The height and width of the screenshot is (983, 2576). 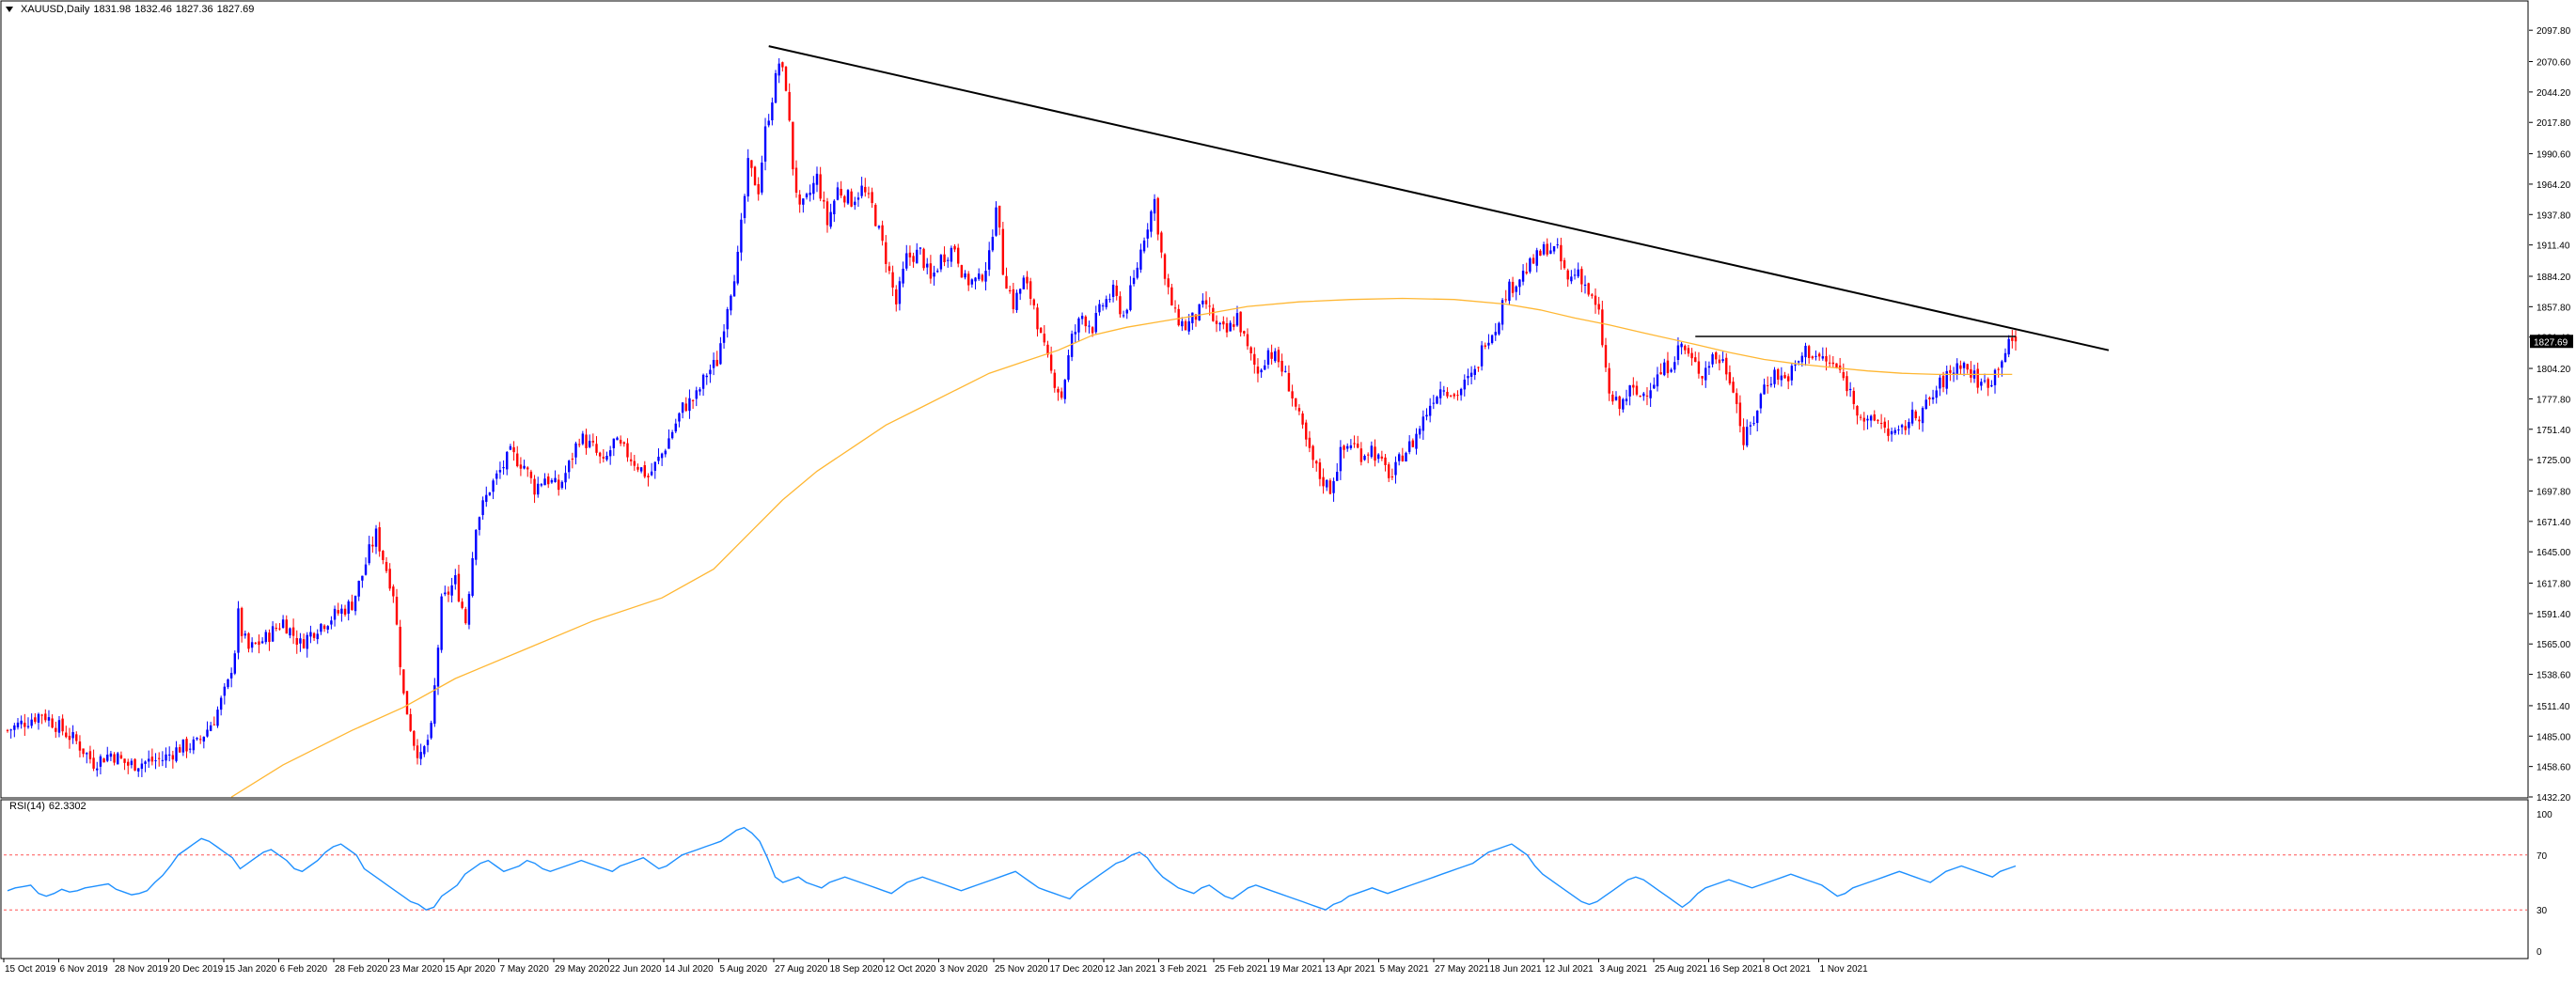 I want to click on time-tick-label: 25 Aug 2021, so click(x=1682, y=969).